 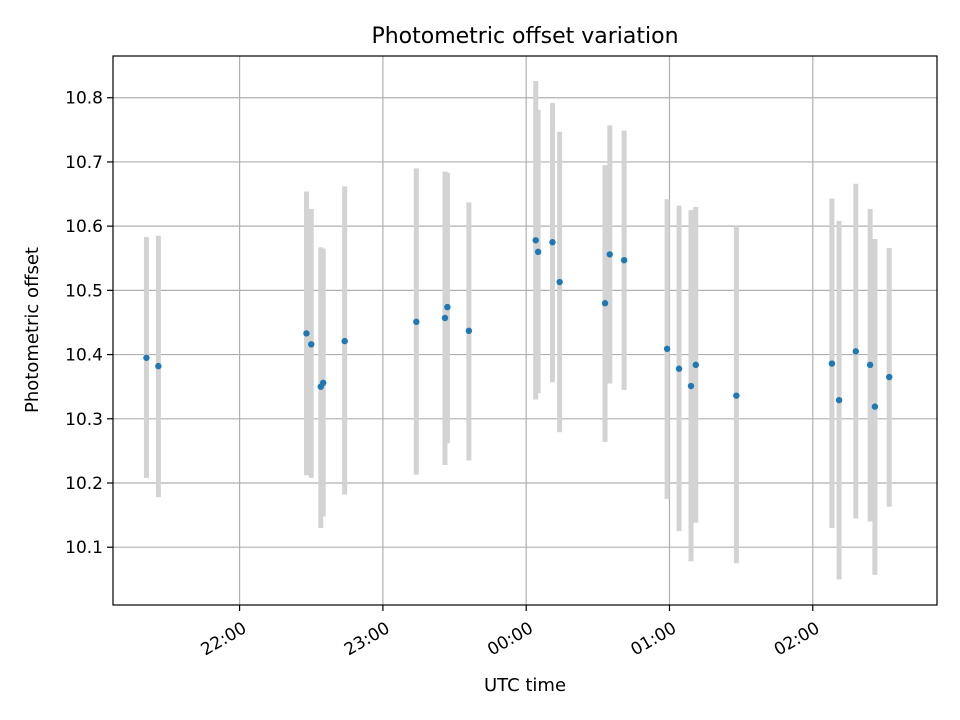 What do you see at coordinates (524, 36) in the screenshot?
I see `chart-title: Photometric offset variation` at bounding box center [524, 36].